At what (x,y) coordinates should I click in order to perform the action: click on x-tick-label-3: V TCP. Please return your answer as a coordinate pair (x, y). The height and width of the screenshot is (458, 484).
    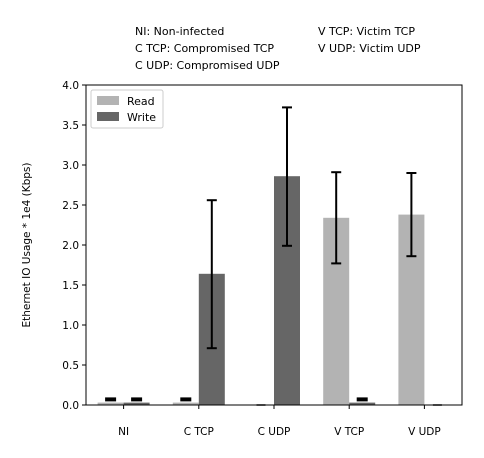
    Looking at the image, I should click on (349, 432).